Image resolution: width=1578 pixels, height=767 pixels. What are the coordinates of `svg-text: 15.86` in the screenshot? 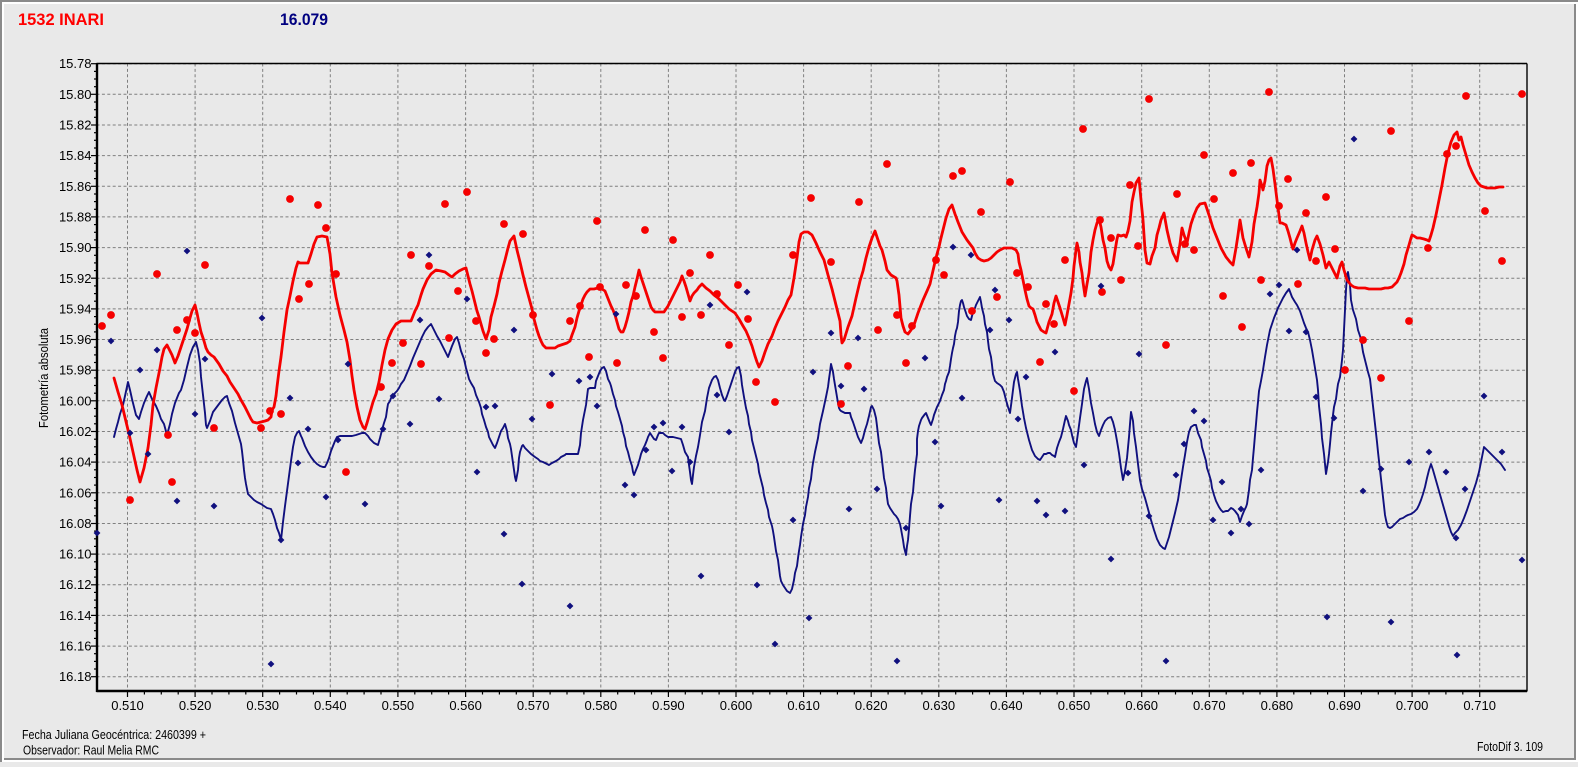 It's located at (75, 186).